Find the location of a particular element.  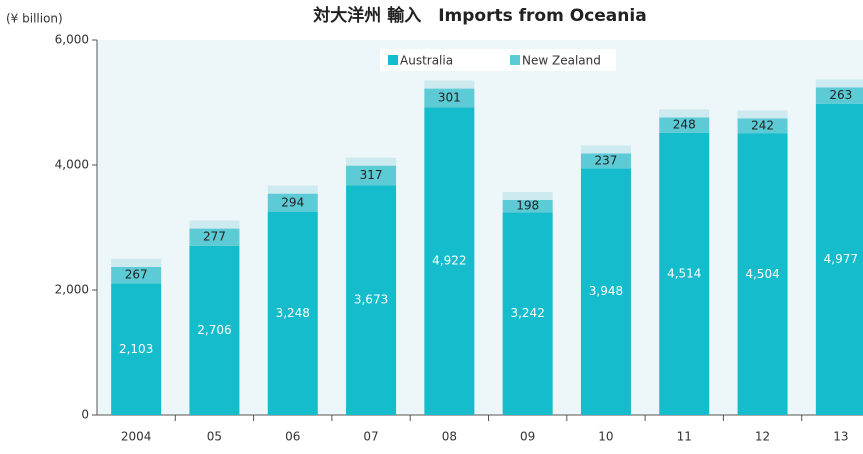

data-label: 267 is located at coordinates (136, 275).